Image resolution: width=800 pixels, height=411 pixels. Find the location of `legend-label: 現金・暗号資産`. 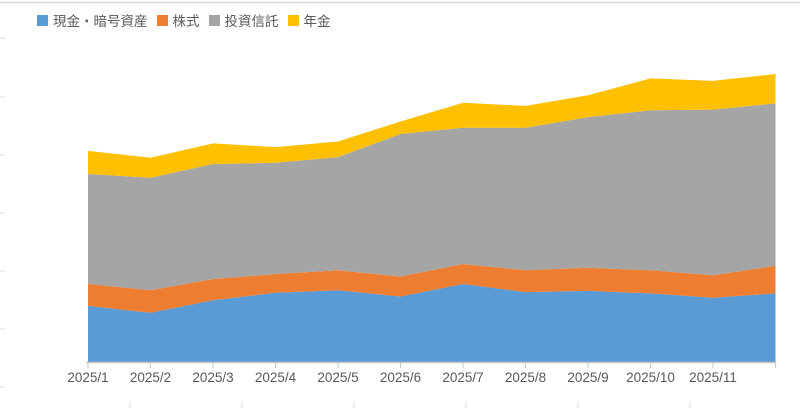

legend-label: 現金・暗号資産 is located at coordinates (100, 21).